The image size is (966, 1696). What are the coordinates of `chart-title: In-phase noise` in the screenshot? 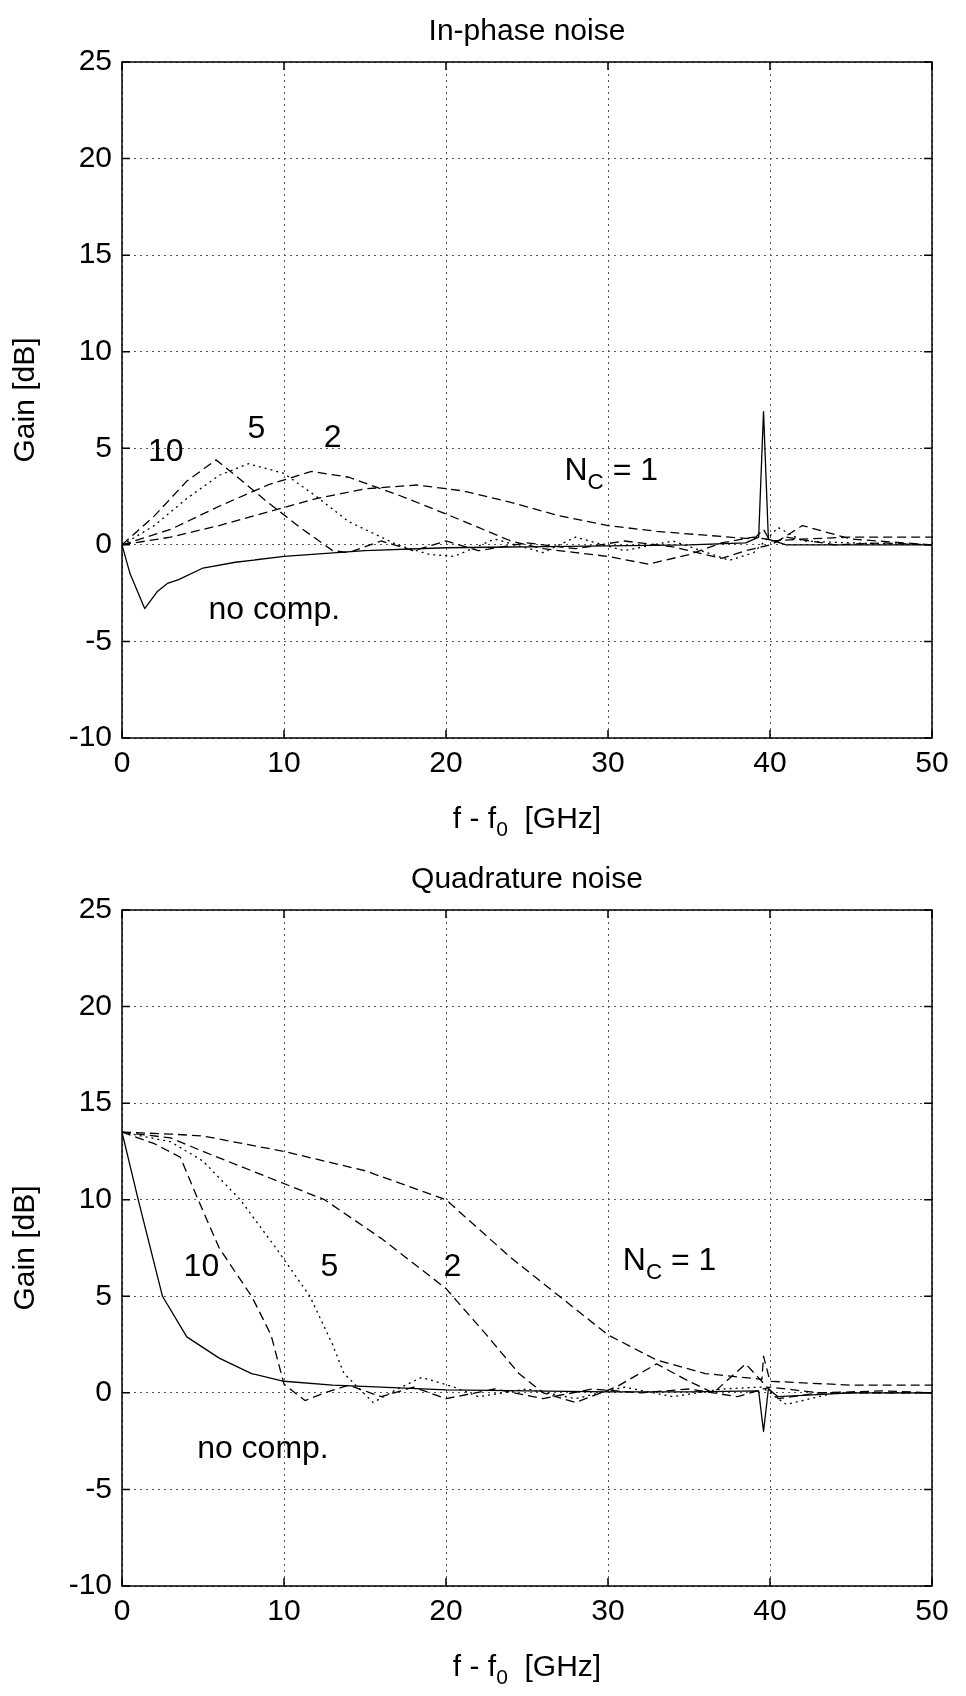 It's located at (527, 30).